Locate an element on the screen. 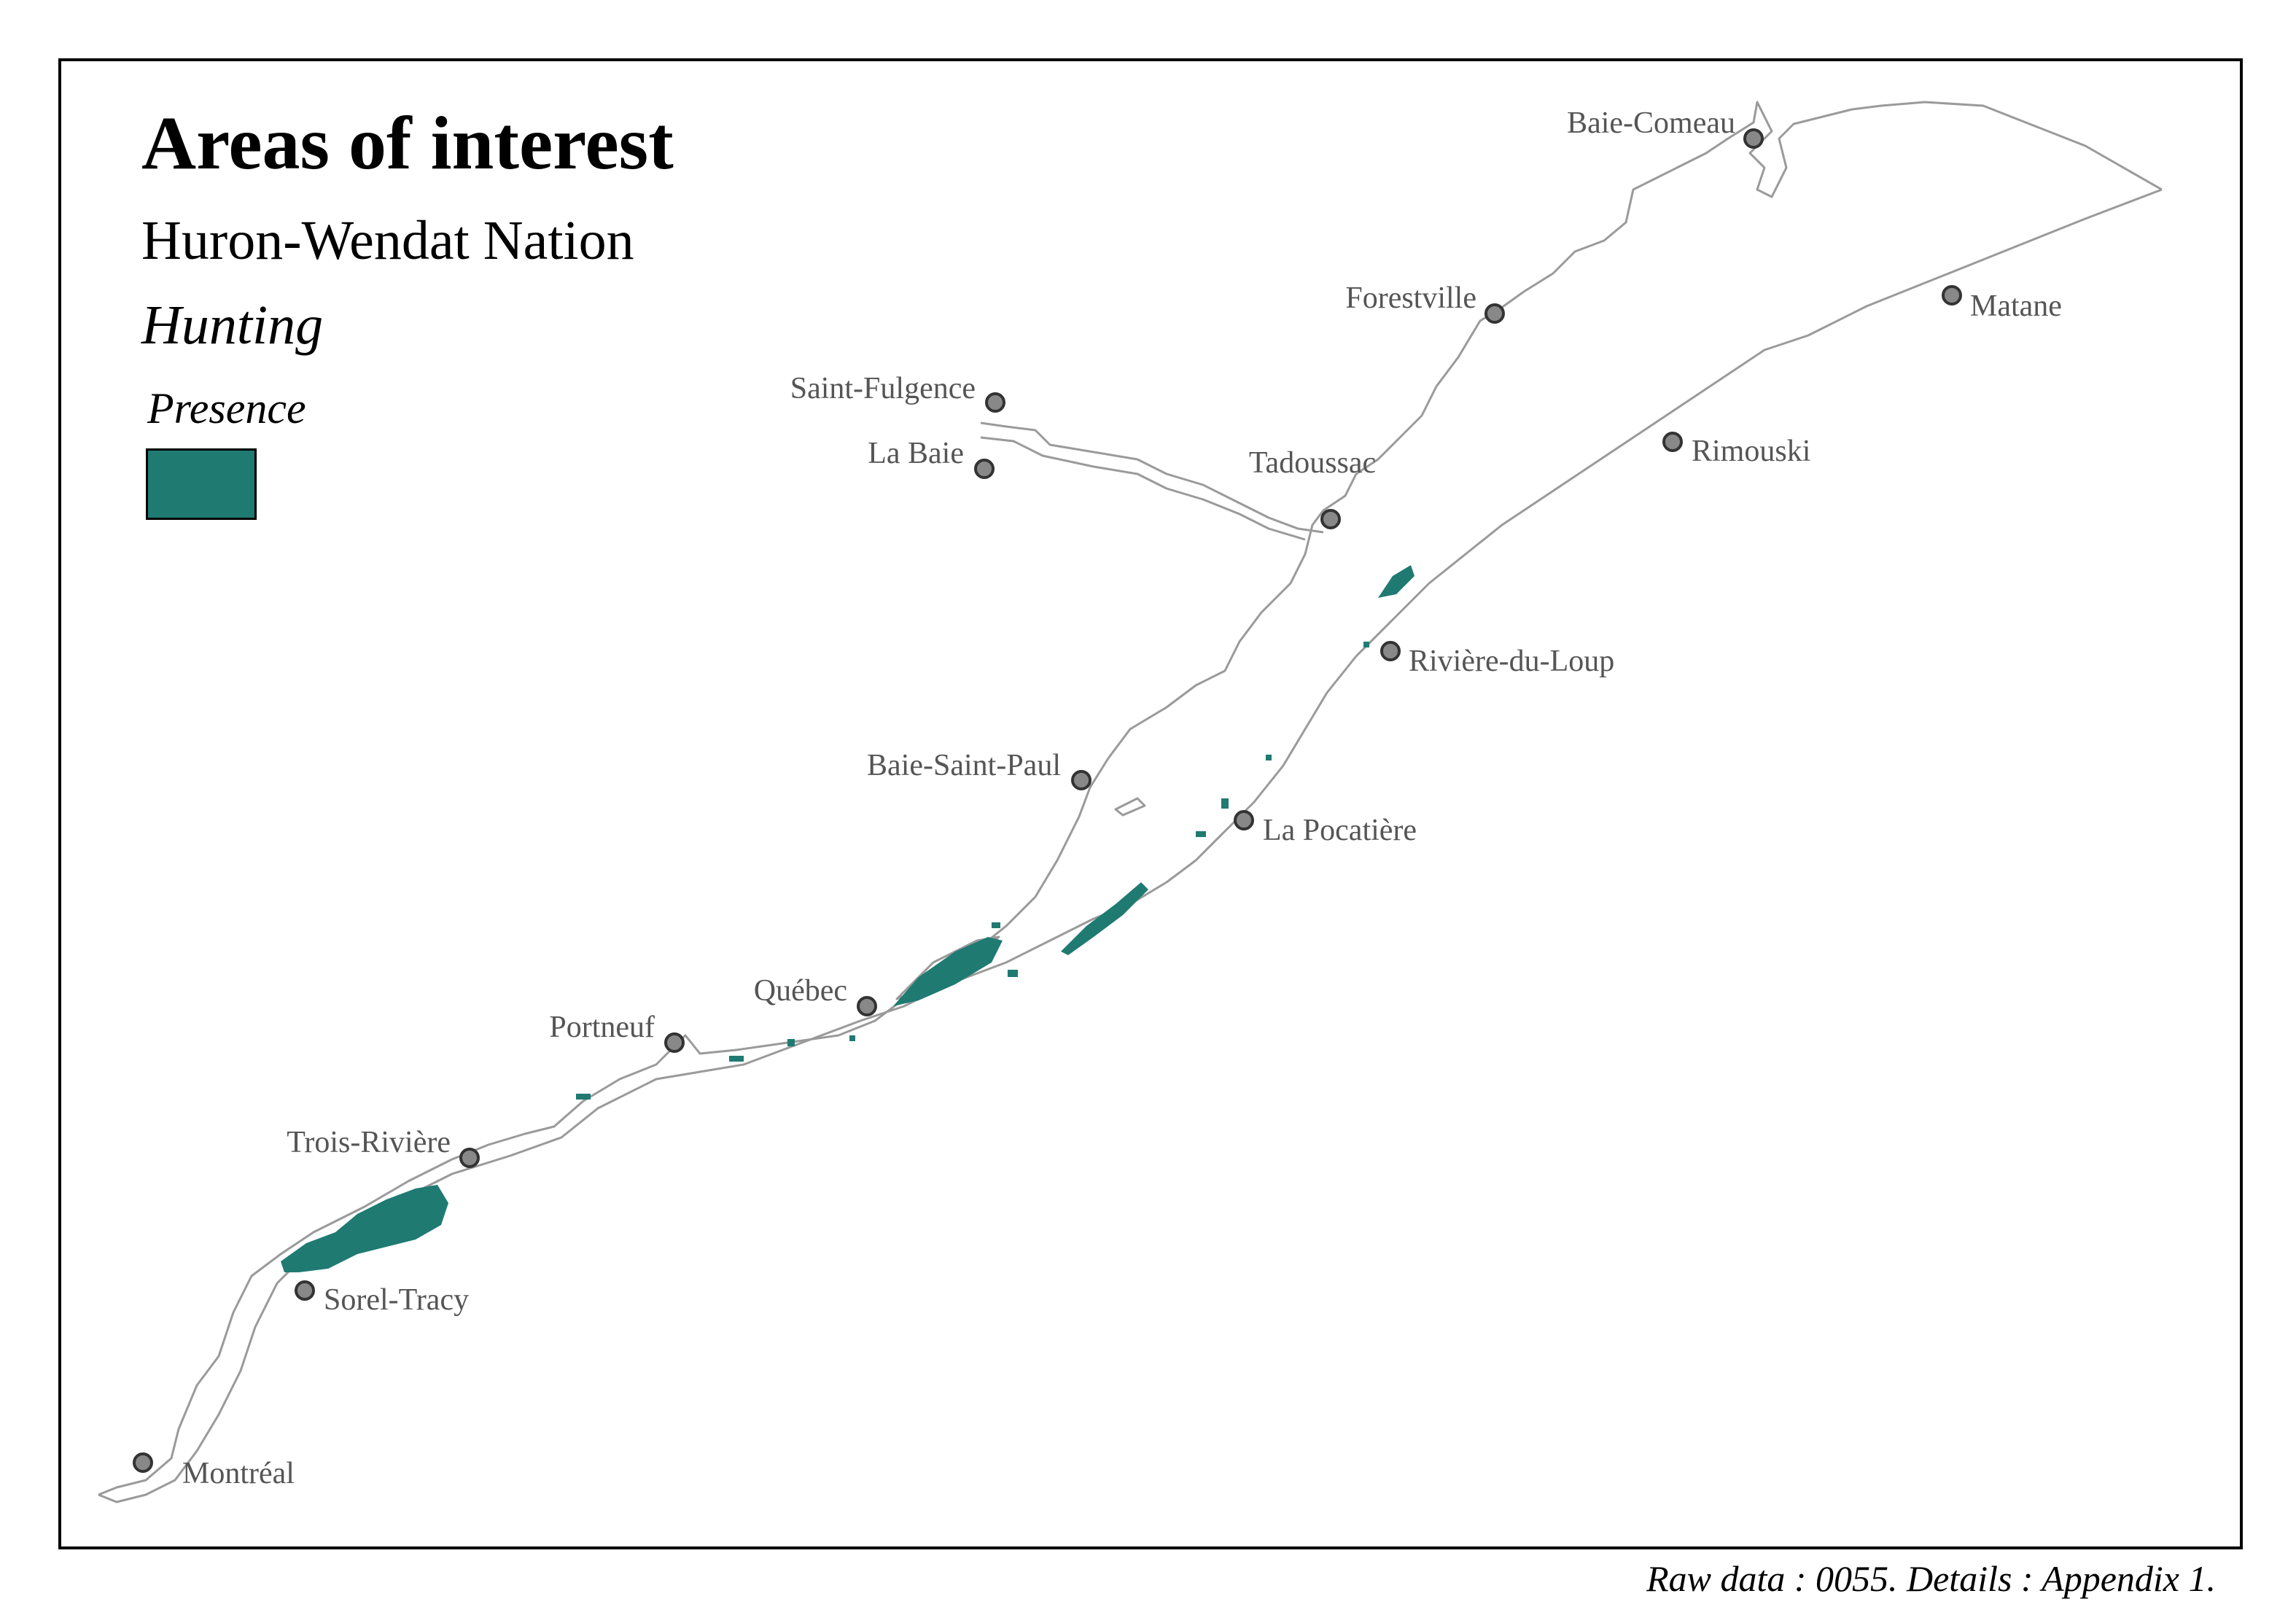  city-marker-rimouski is located at coordinates (1672, 442).